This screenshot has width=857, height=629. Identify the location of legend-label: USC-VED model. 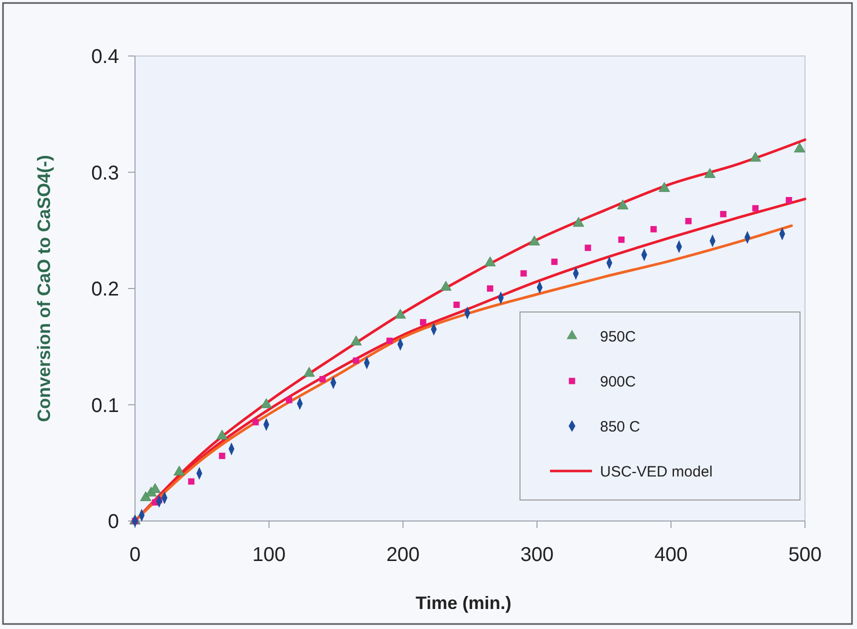
(656, 471).